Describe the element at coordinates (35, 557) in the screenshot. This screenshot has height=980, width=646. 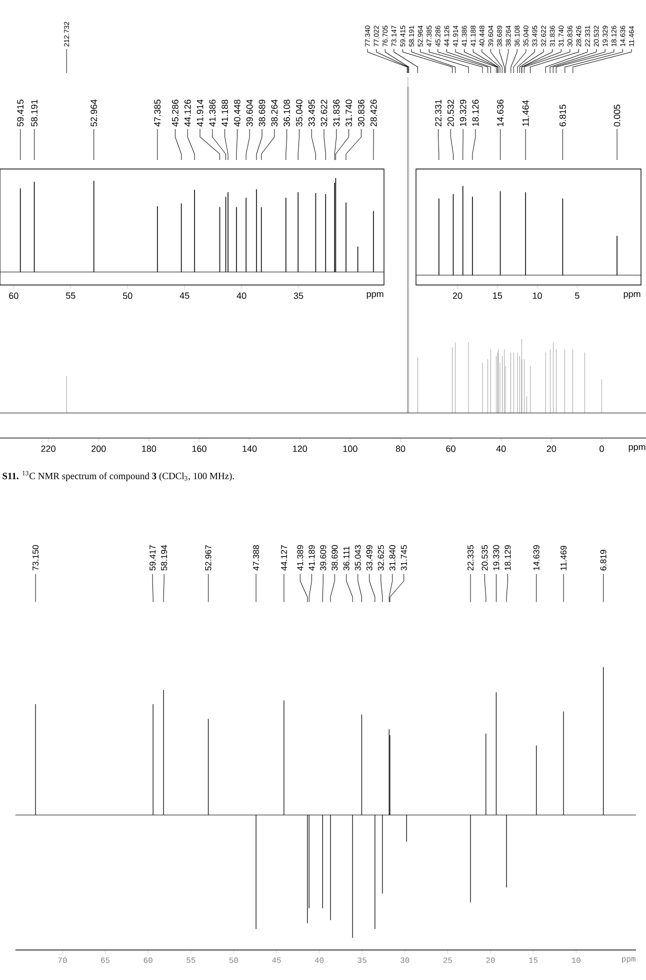
I see `annotation: 73.150` at that location.